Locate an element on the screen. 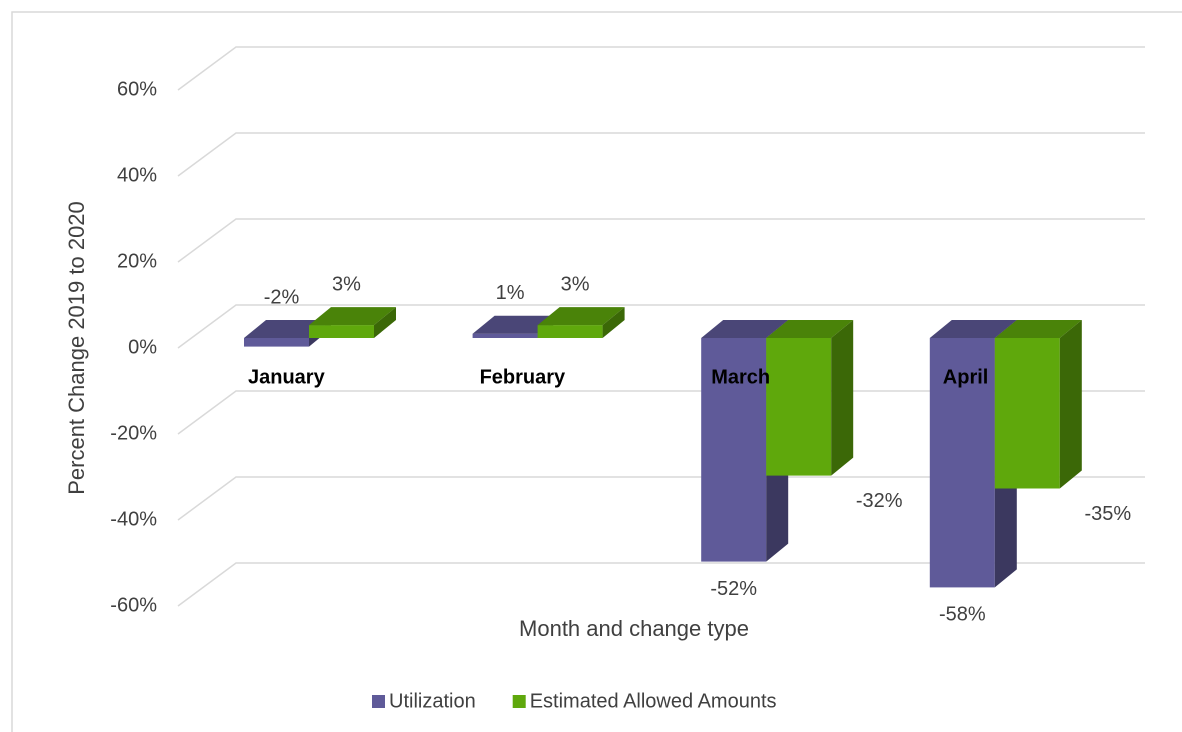 This screenshot has width=1182, height=732. y-tick-label: -60% is located at coordinates (133, 605).